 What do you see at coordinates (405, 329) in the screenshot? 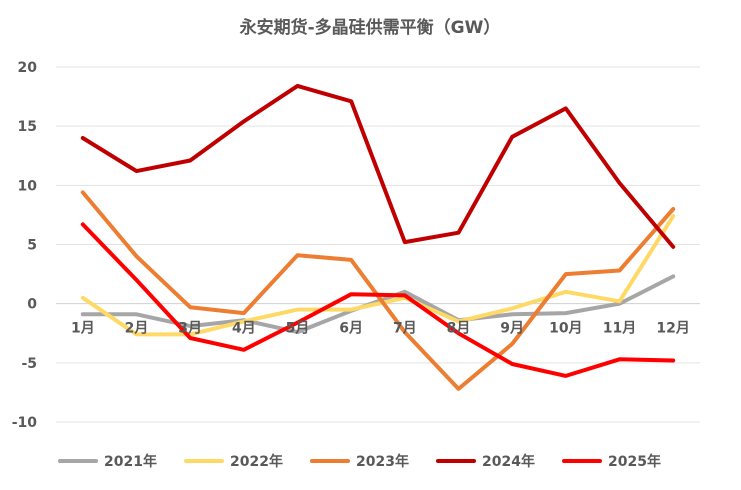
I see `x-tick-label: 7月` at bounding box center [405, 329].